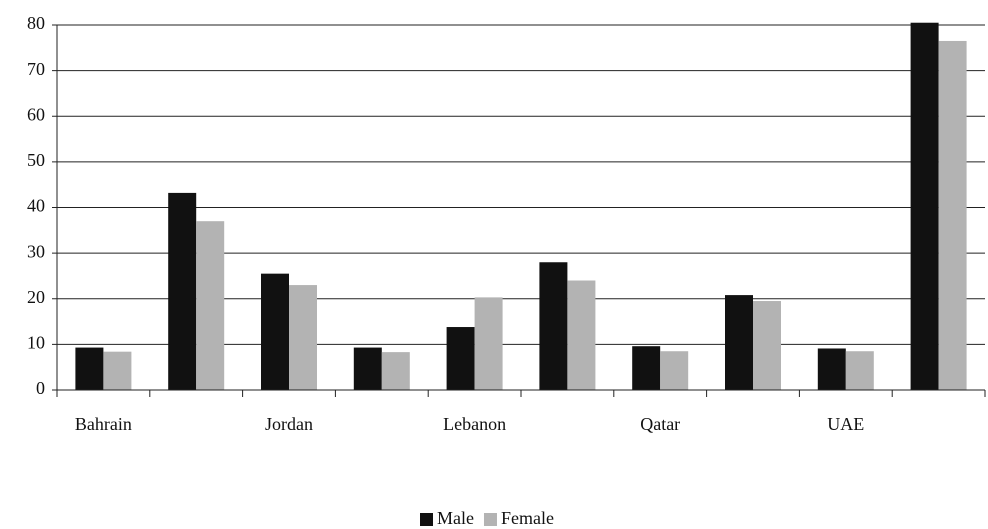 The width and height of the screenshot is (988, 529). Describe the element at coordinates (36, 251) in the screenshot. I see `y-tick-label: 30` at that location.